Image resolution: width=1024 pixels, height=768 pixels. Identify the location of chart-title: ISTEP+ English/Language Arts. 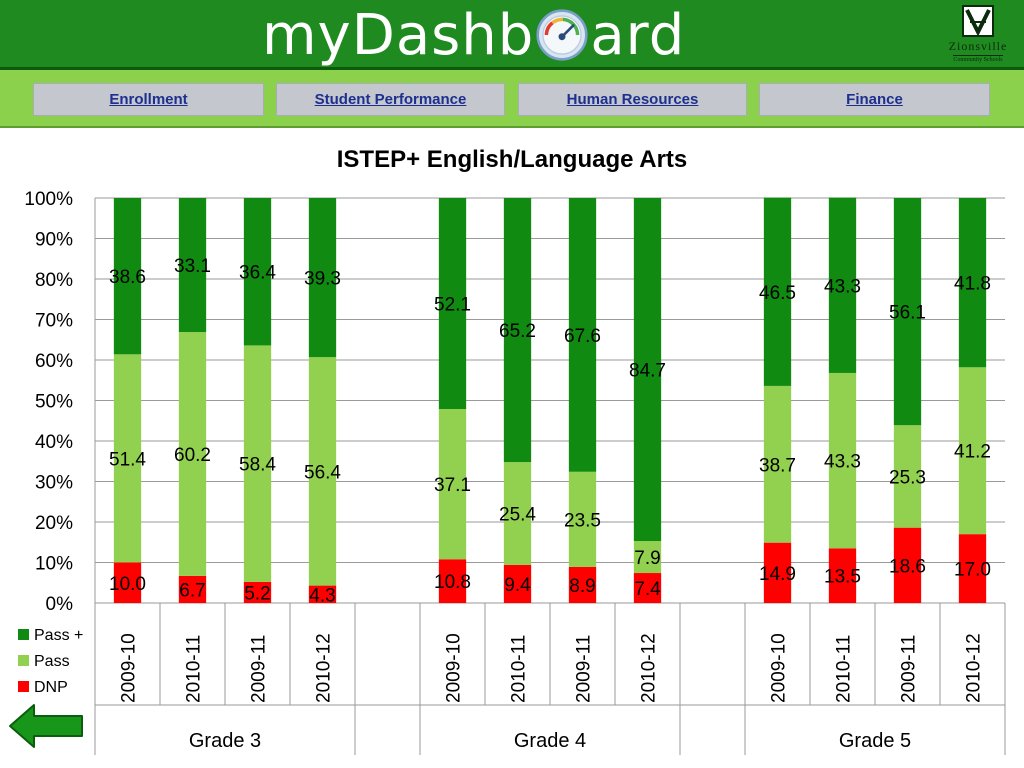
(512, 159).